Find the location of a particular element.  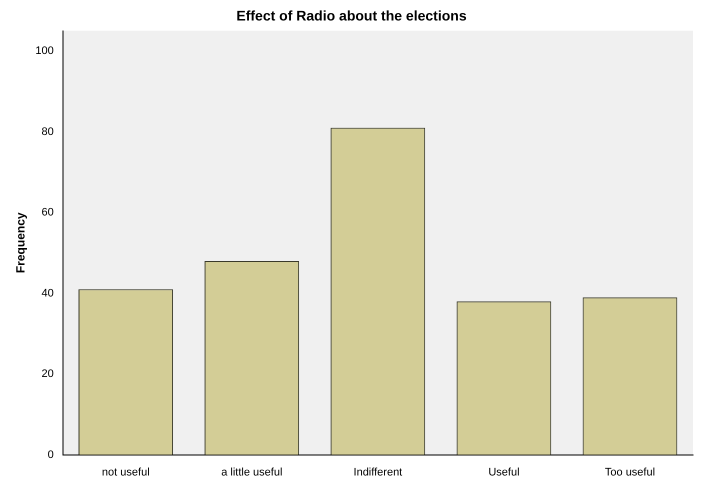

y-tick-label: 40 is located at coordinates (48, 293).